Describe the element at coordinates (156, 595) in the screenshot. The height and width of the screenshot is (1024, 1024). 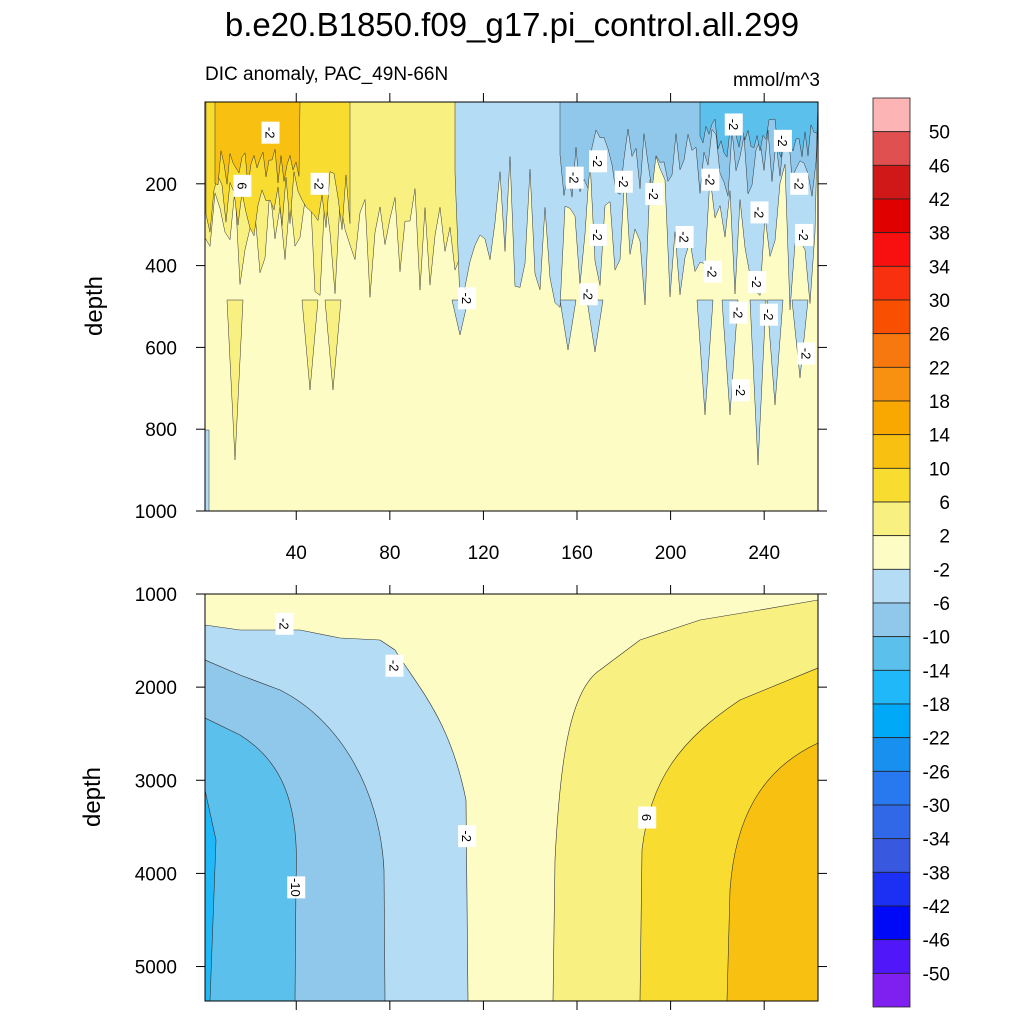
I see `y-tick-label: 1000` at that location.